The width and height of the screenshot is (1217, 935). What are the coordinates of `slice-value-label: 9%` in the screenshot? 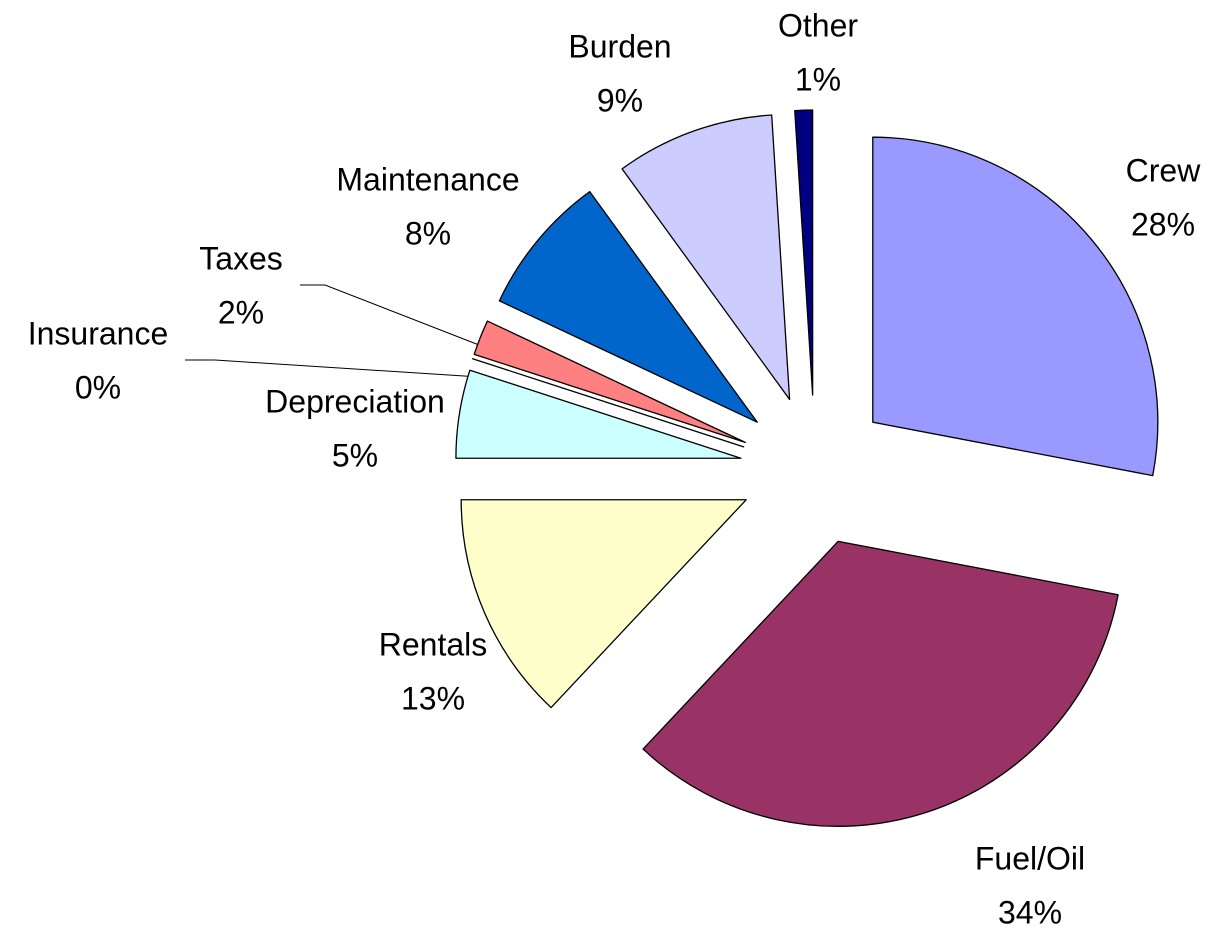 It's located at (620, 100).